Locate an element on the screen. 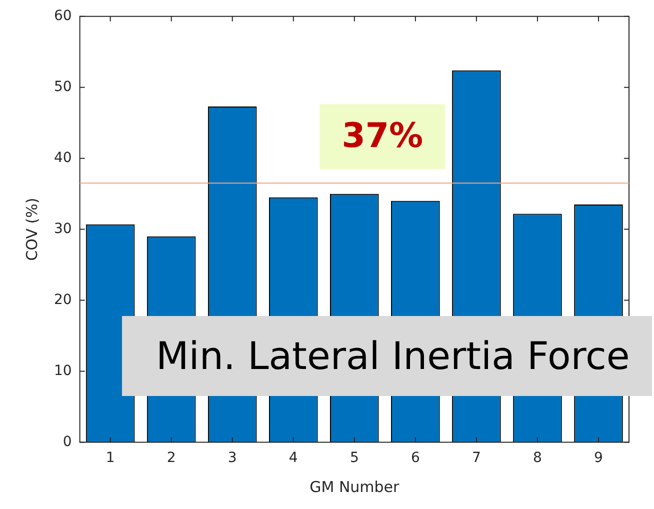 The height and width of the screenshot is (509, 654). x-tick-label: 9 is located at coordinates (598, 458).